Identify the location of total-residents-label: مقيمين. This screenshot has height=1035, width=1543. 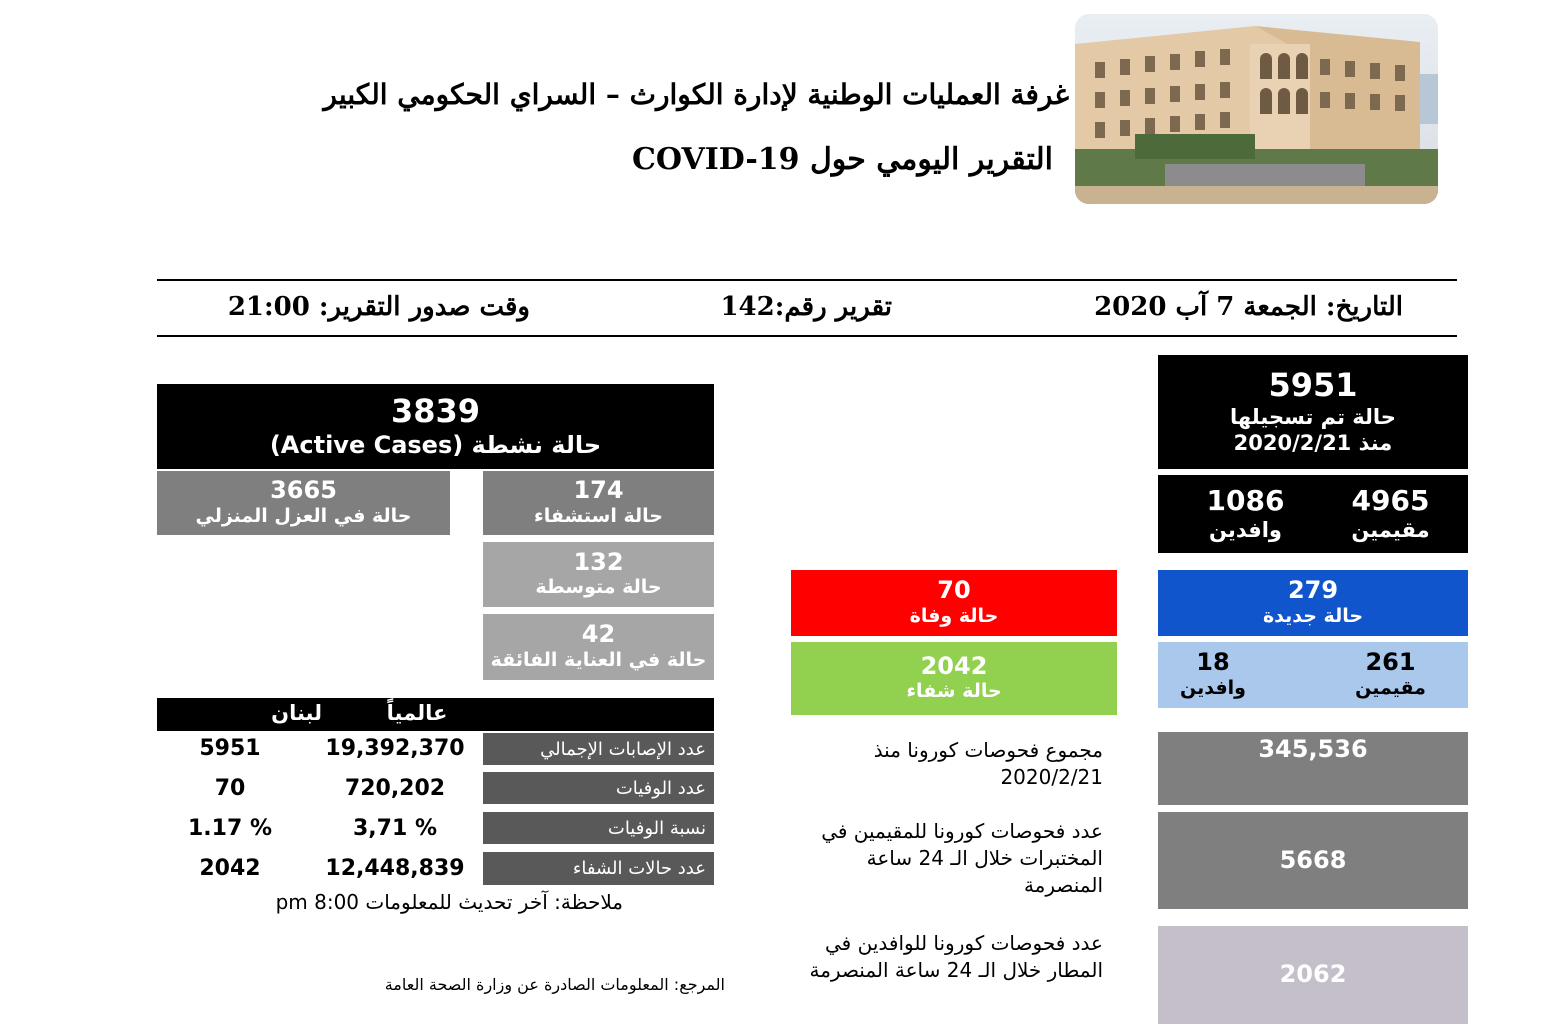
(1390, 529).